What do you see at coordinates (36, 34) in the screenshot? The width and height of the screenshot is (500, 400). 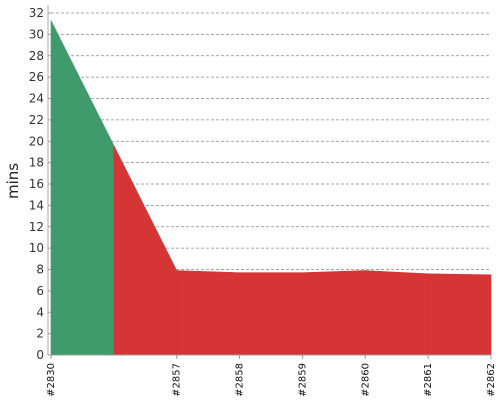 I see `y-tick-label: 30` at bounding box center [36, 34].